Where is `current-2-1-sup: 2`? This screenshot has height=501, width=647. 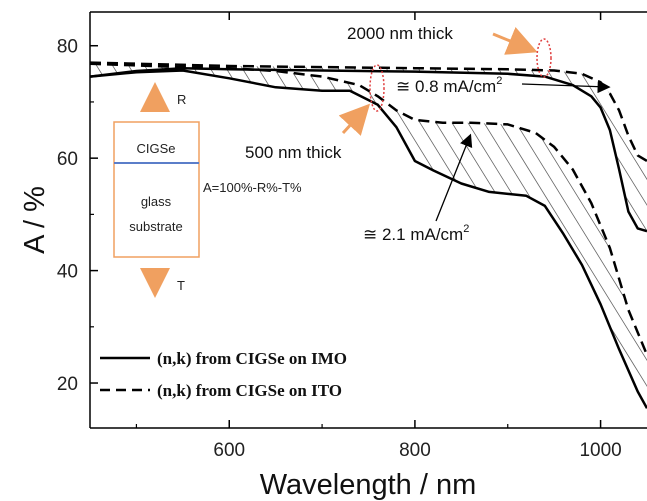
current-2-1-sup: 2 is located at coordinates (466, 229).